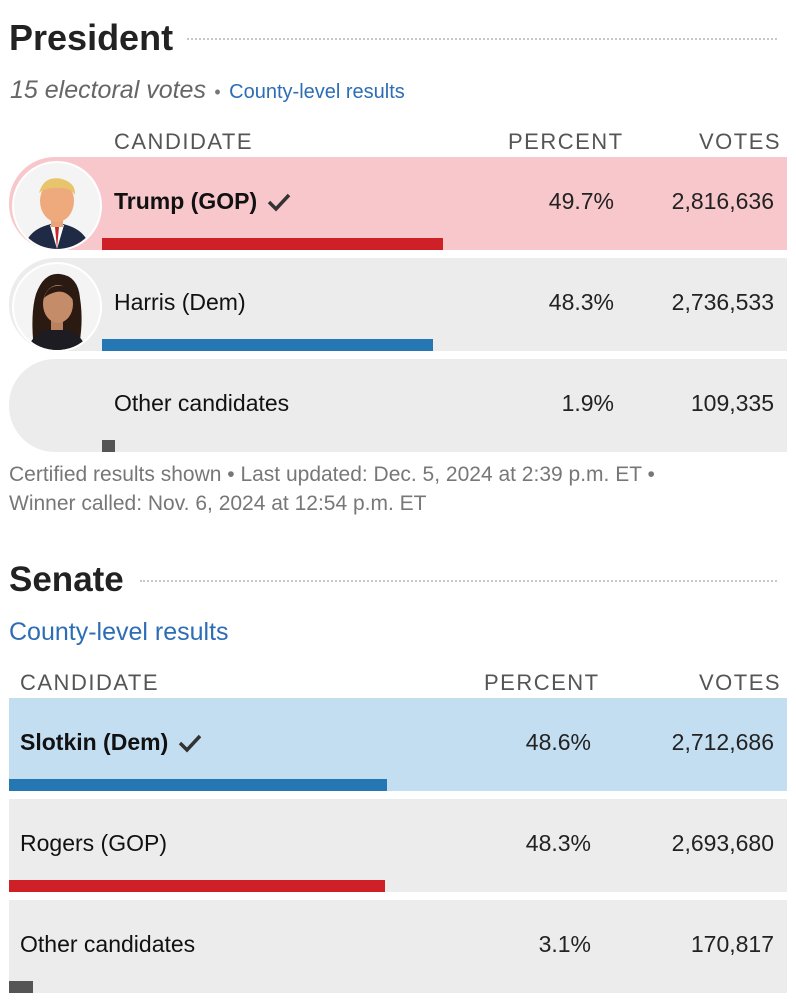  I want to click on president-county-link: County-level results, so click(317, 92).